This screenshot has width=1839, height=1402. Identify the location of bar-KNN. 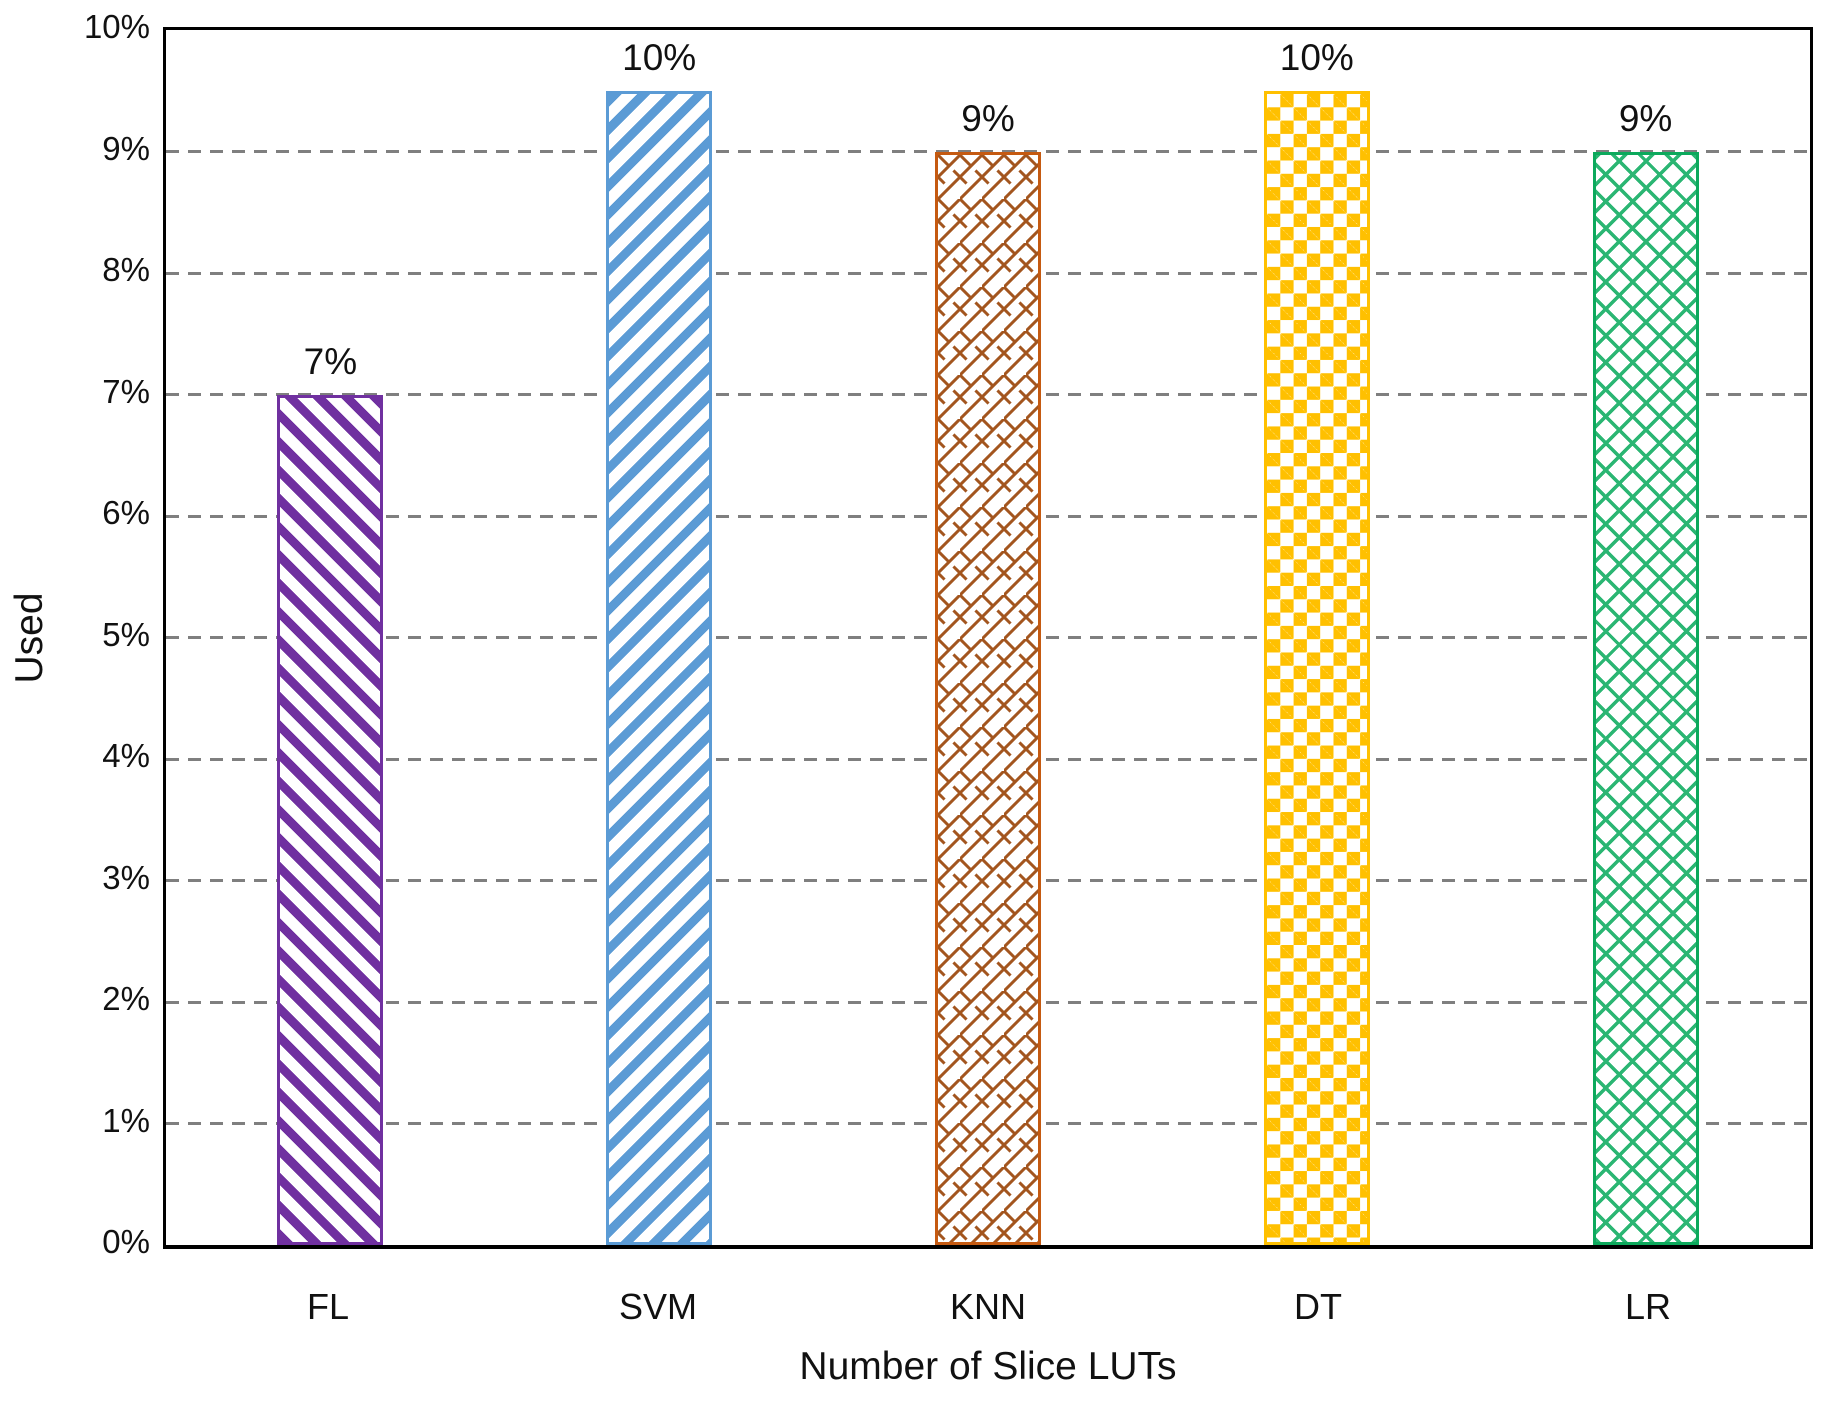
(988, 698).